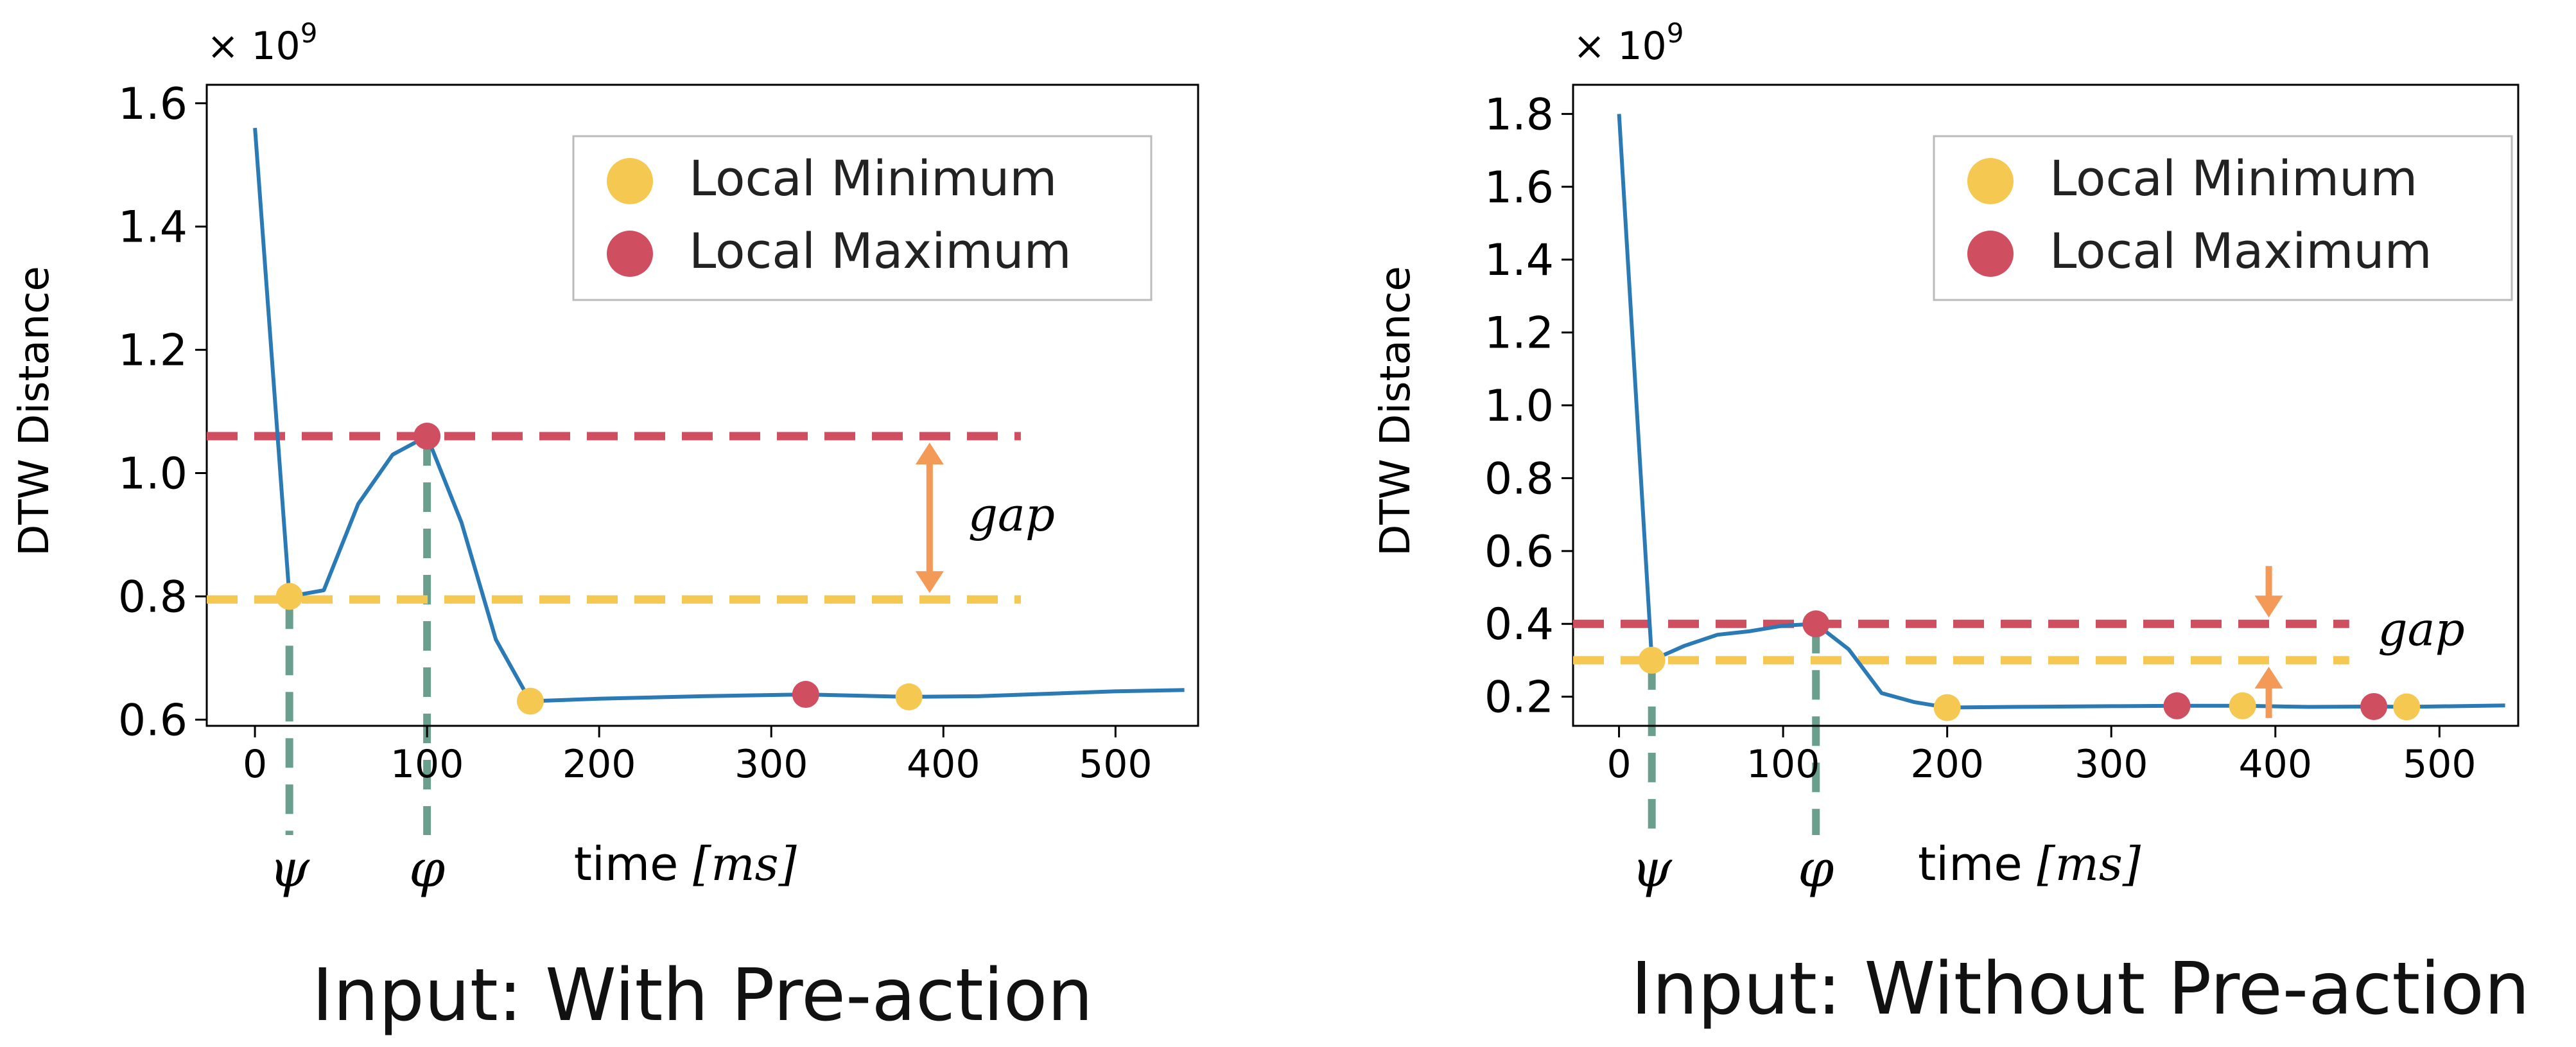 The image size is (2576, 1047). Describe the element at coordinates (1519, 698) in the screenshot. I see `y-tick-label: 0.2` at that location.